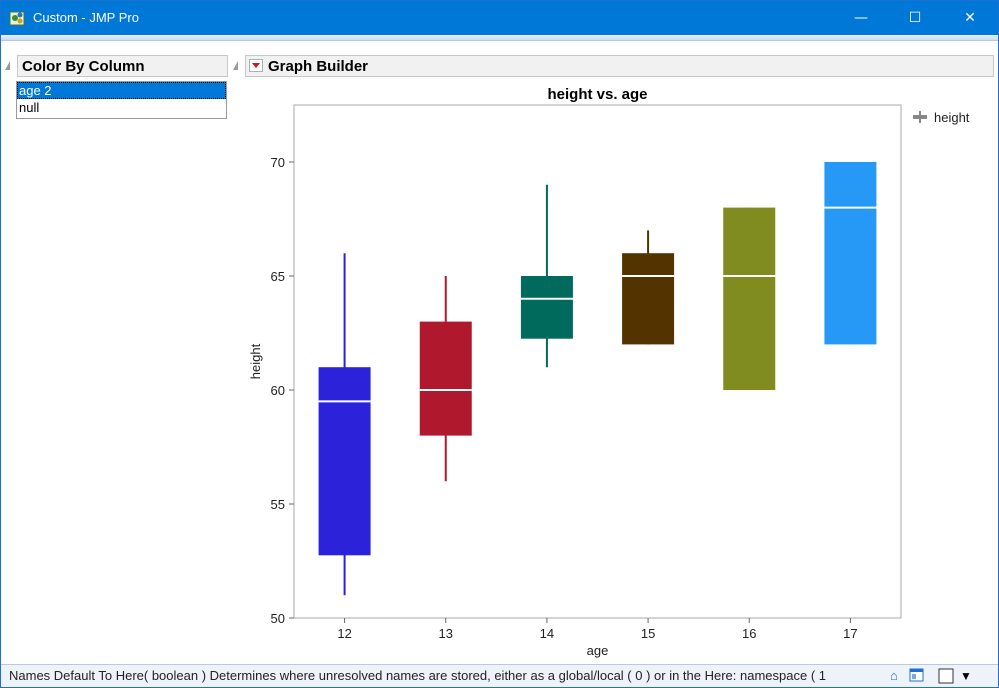 The height and width of the screenshot is (688, 999). Describe the element at coordinates (278, 162) in the screenshot. I see `y-tick-label: 70` at that location.